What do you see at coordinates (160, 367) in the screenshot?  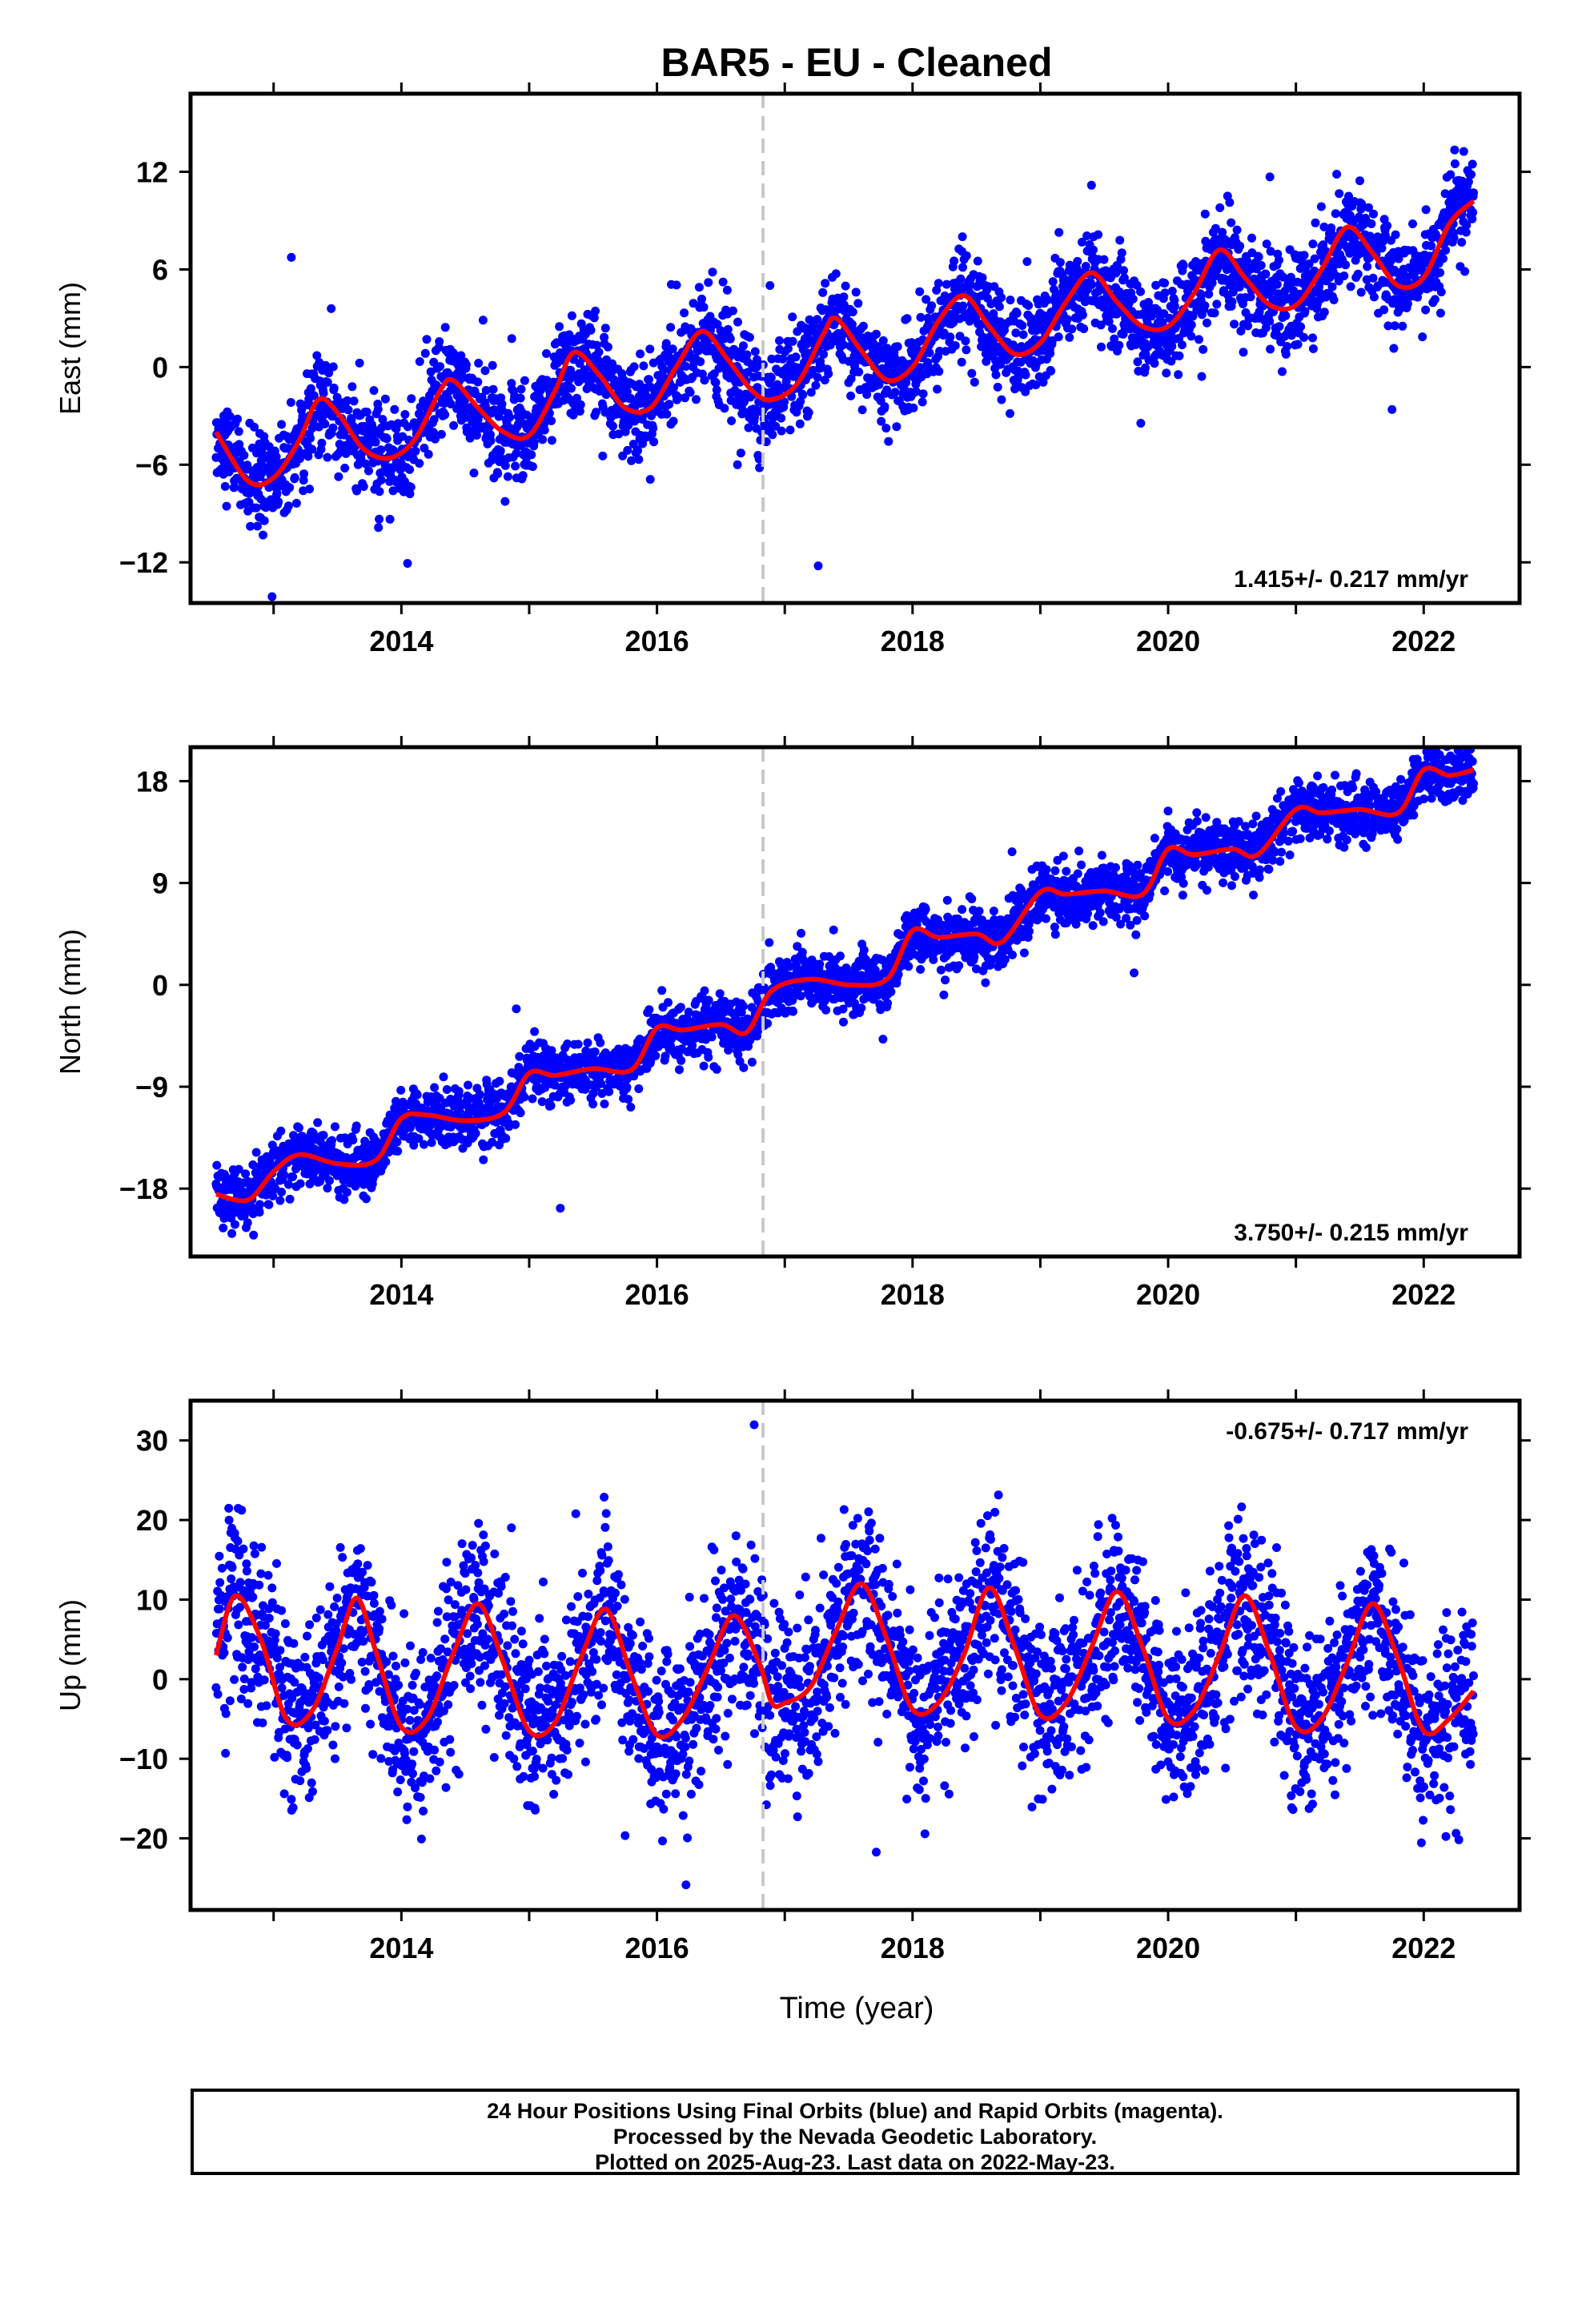 I see `east-ytick-label: 0` at bounding box center [160, 367].